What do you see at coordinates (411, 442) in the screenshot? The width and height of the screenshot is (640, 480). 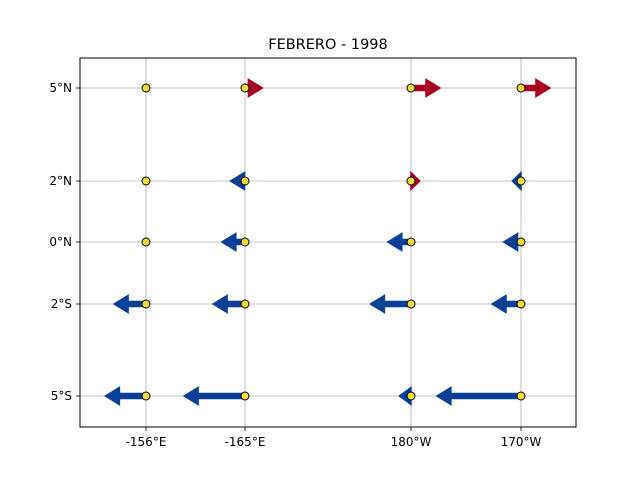 I see `x-tick-label: 180°W` at bounding box center [411, 442].